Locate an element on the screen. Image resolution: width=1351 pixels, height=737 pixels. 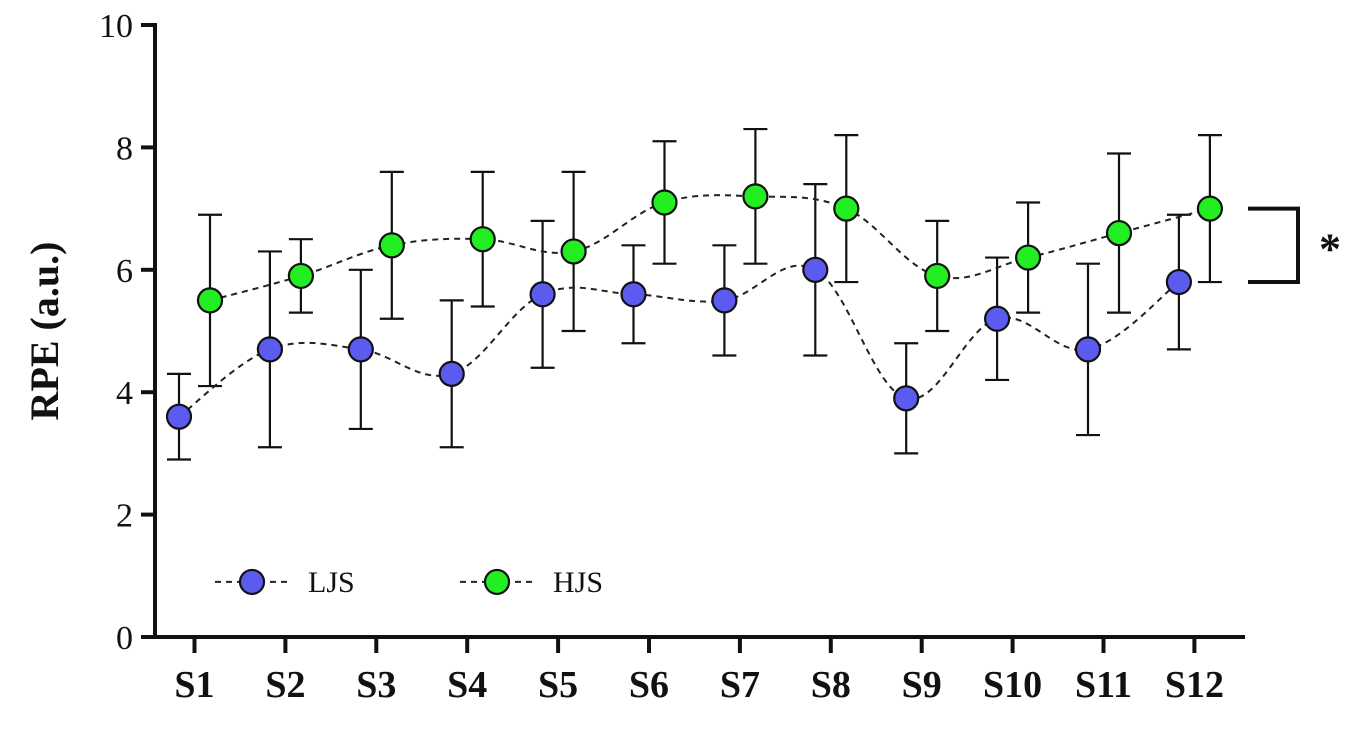
point-ljs-s8 is located at coordinates (815, 269).